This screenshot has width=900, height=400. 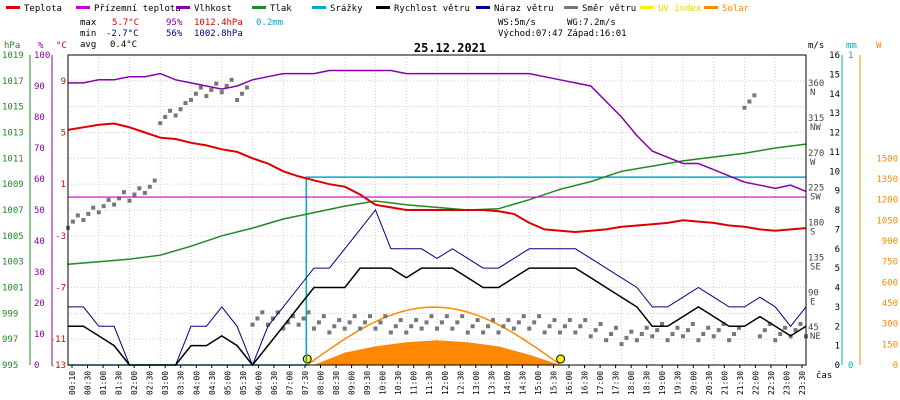 I want to click on wind-dir-tick: 135 SE, so click(x=816, y=262).